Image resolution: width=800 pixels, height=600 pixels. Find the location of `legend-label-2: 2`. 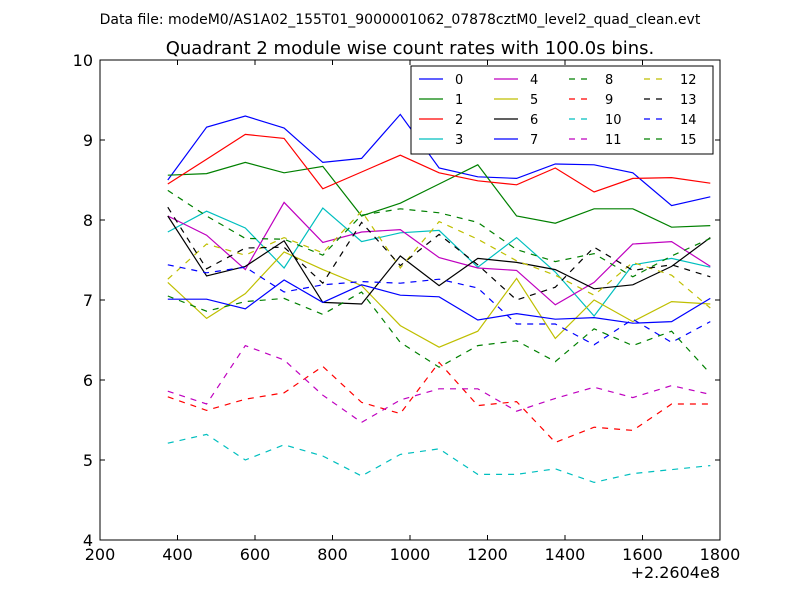

legend-label-2: 2 is located at coordinates (459, 120).